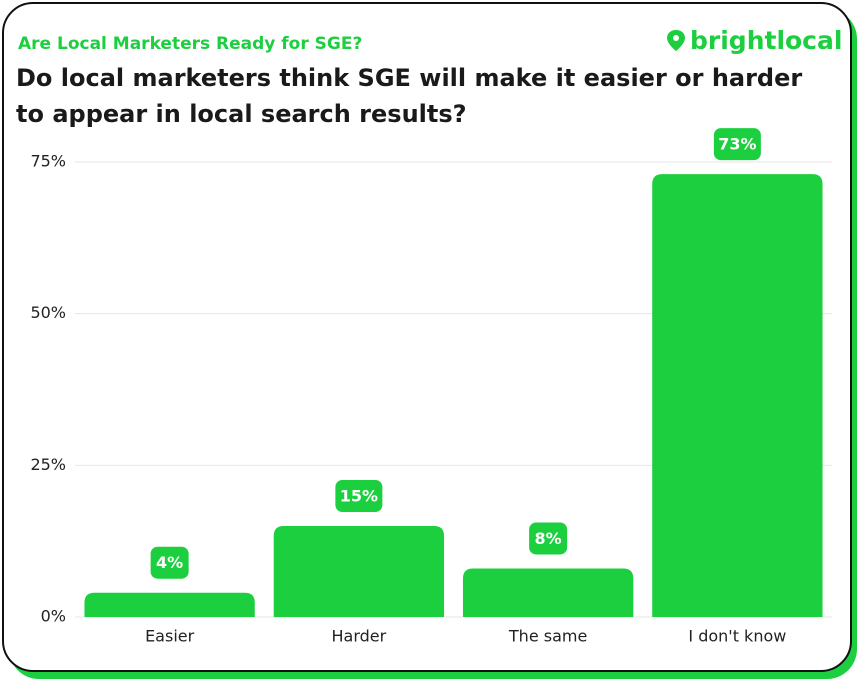  Describe the element at coordinates (359, 636) in the screenshot. I see `x-tick-label: Harder` at that location.